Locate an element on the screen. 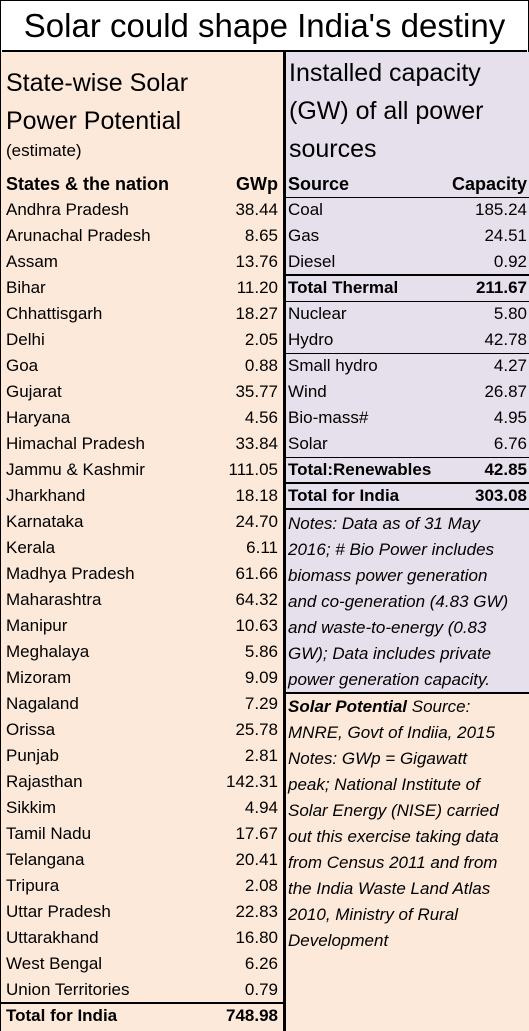 The height and width of the screenshot is (1031, 529). table-row-value: 35.77 is located at coordinates (256, 391).